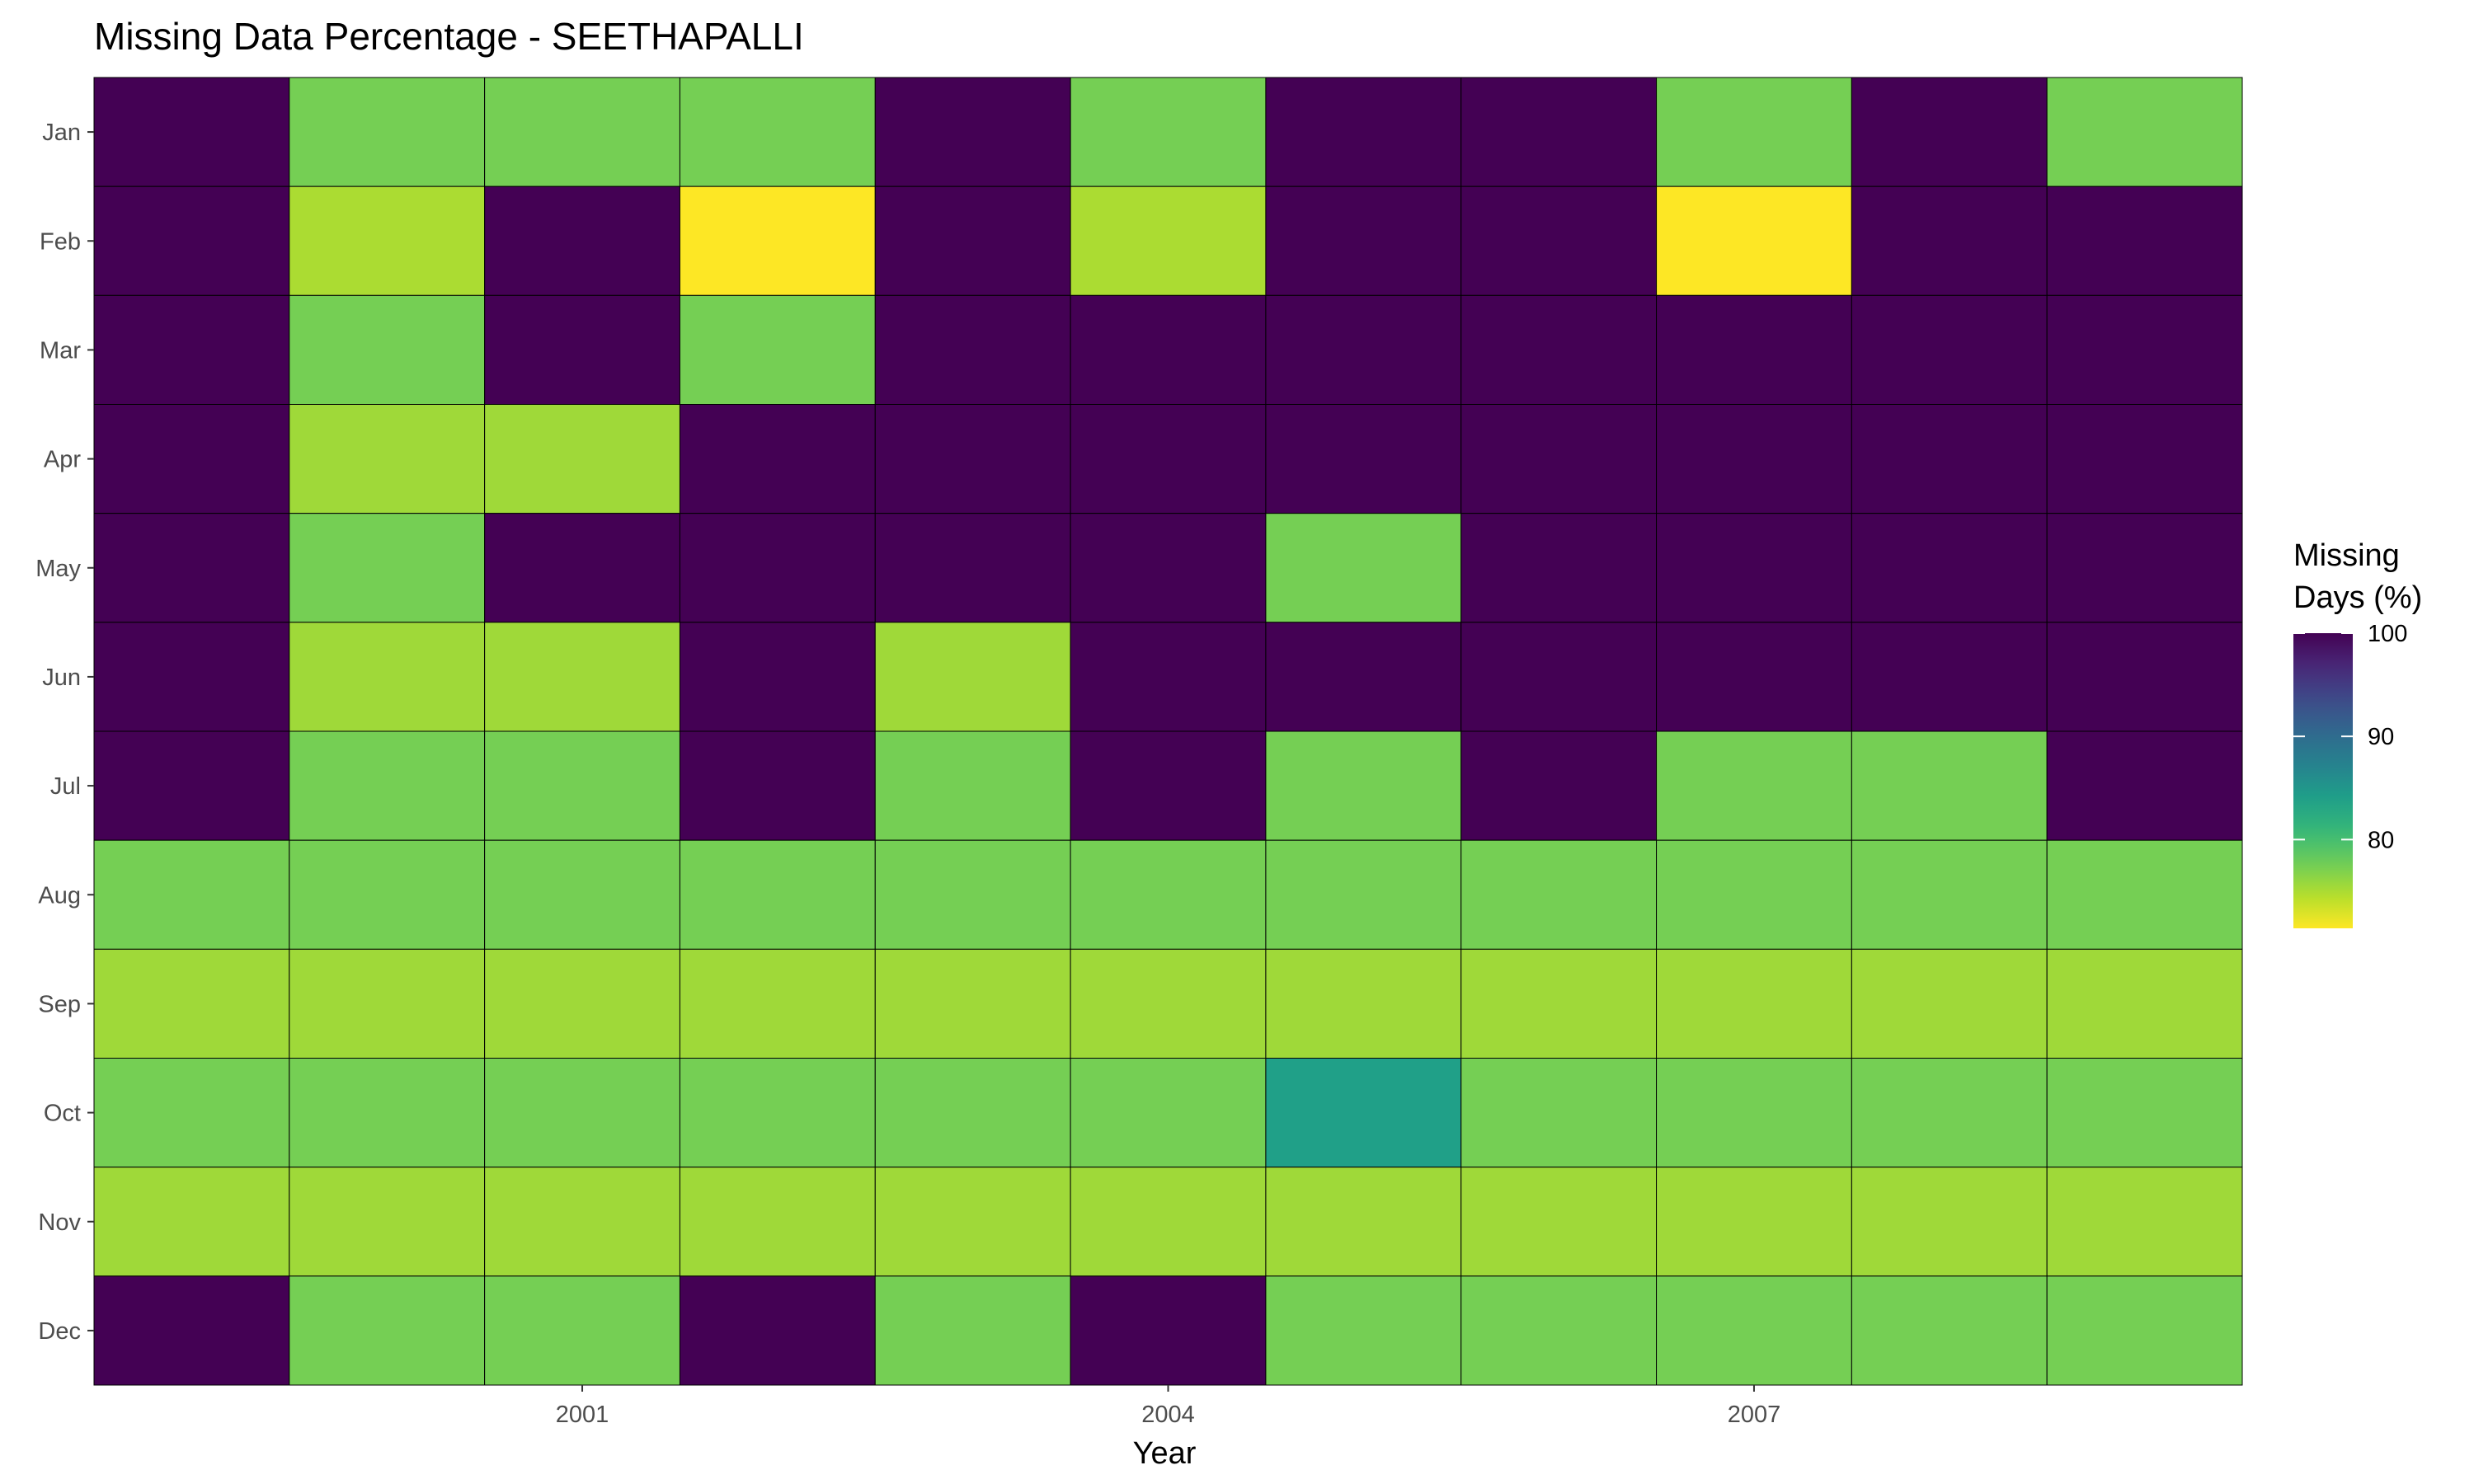  I want to click on y-tick-label: Aug, so click(59, 896).